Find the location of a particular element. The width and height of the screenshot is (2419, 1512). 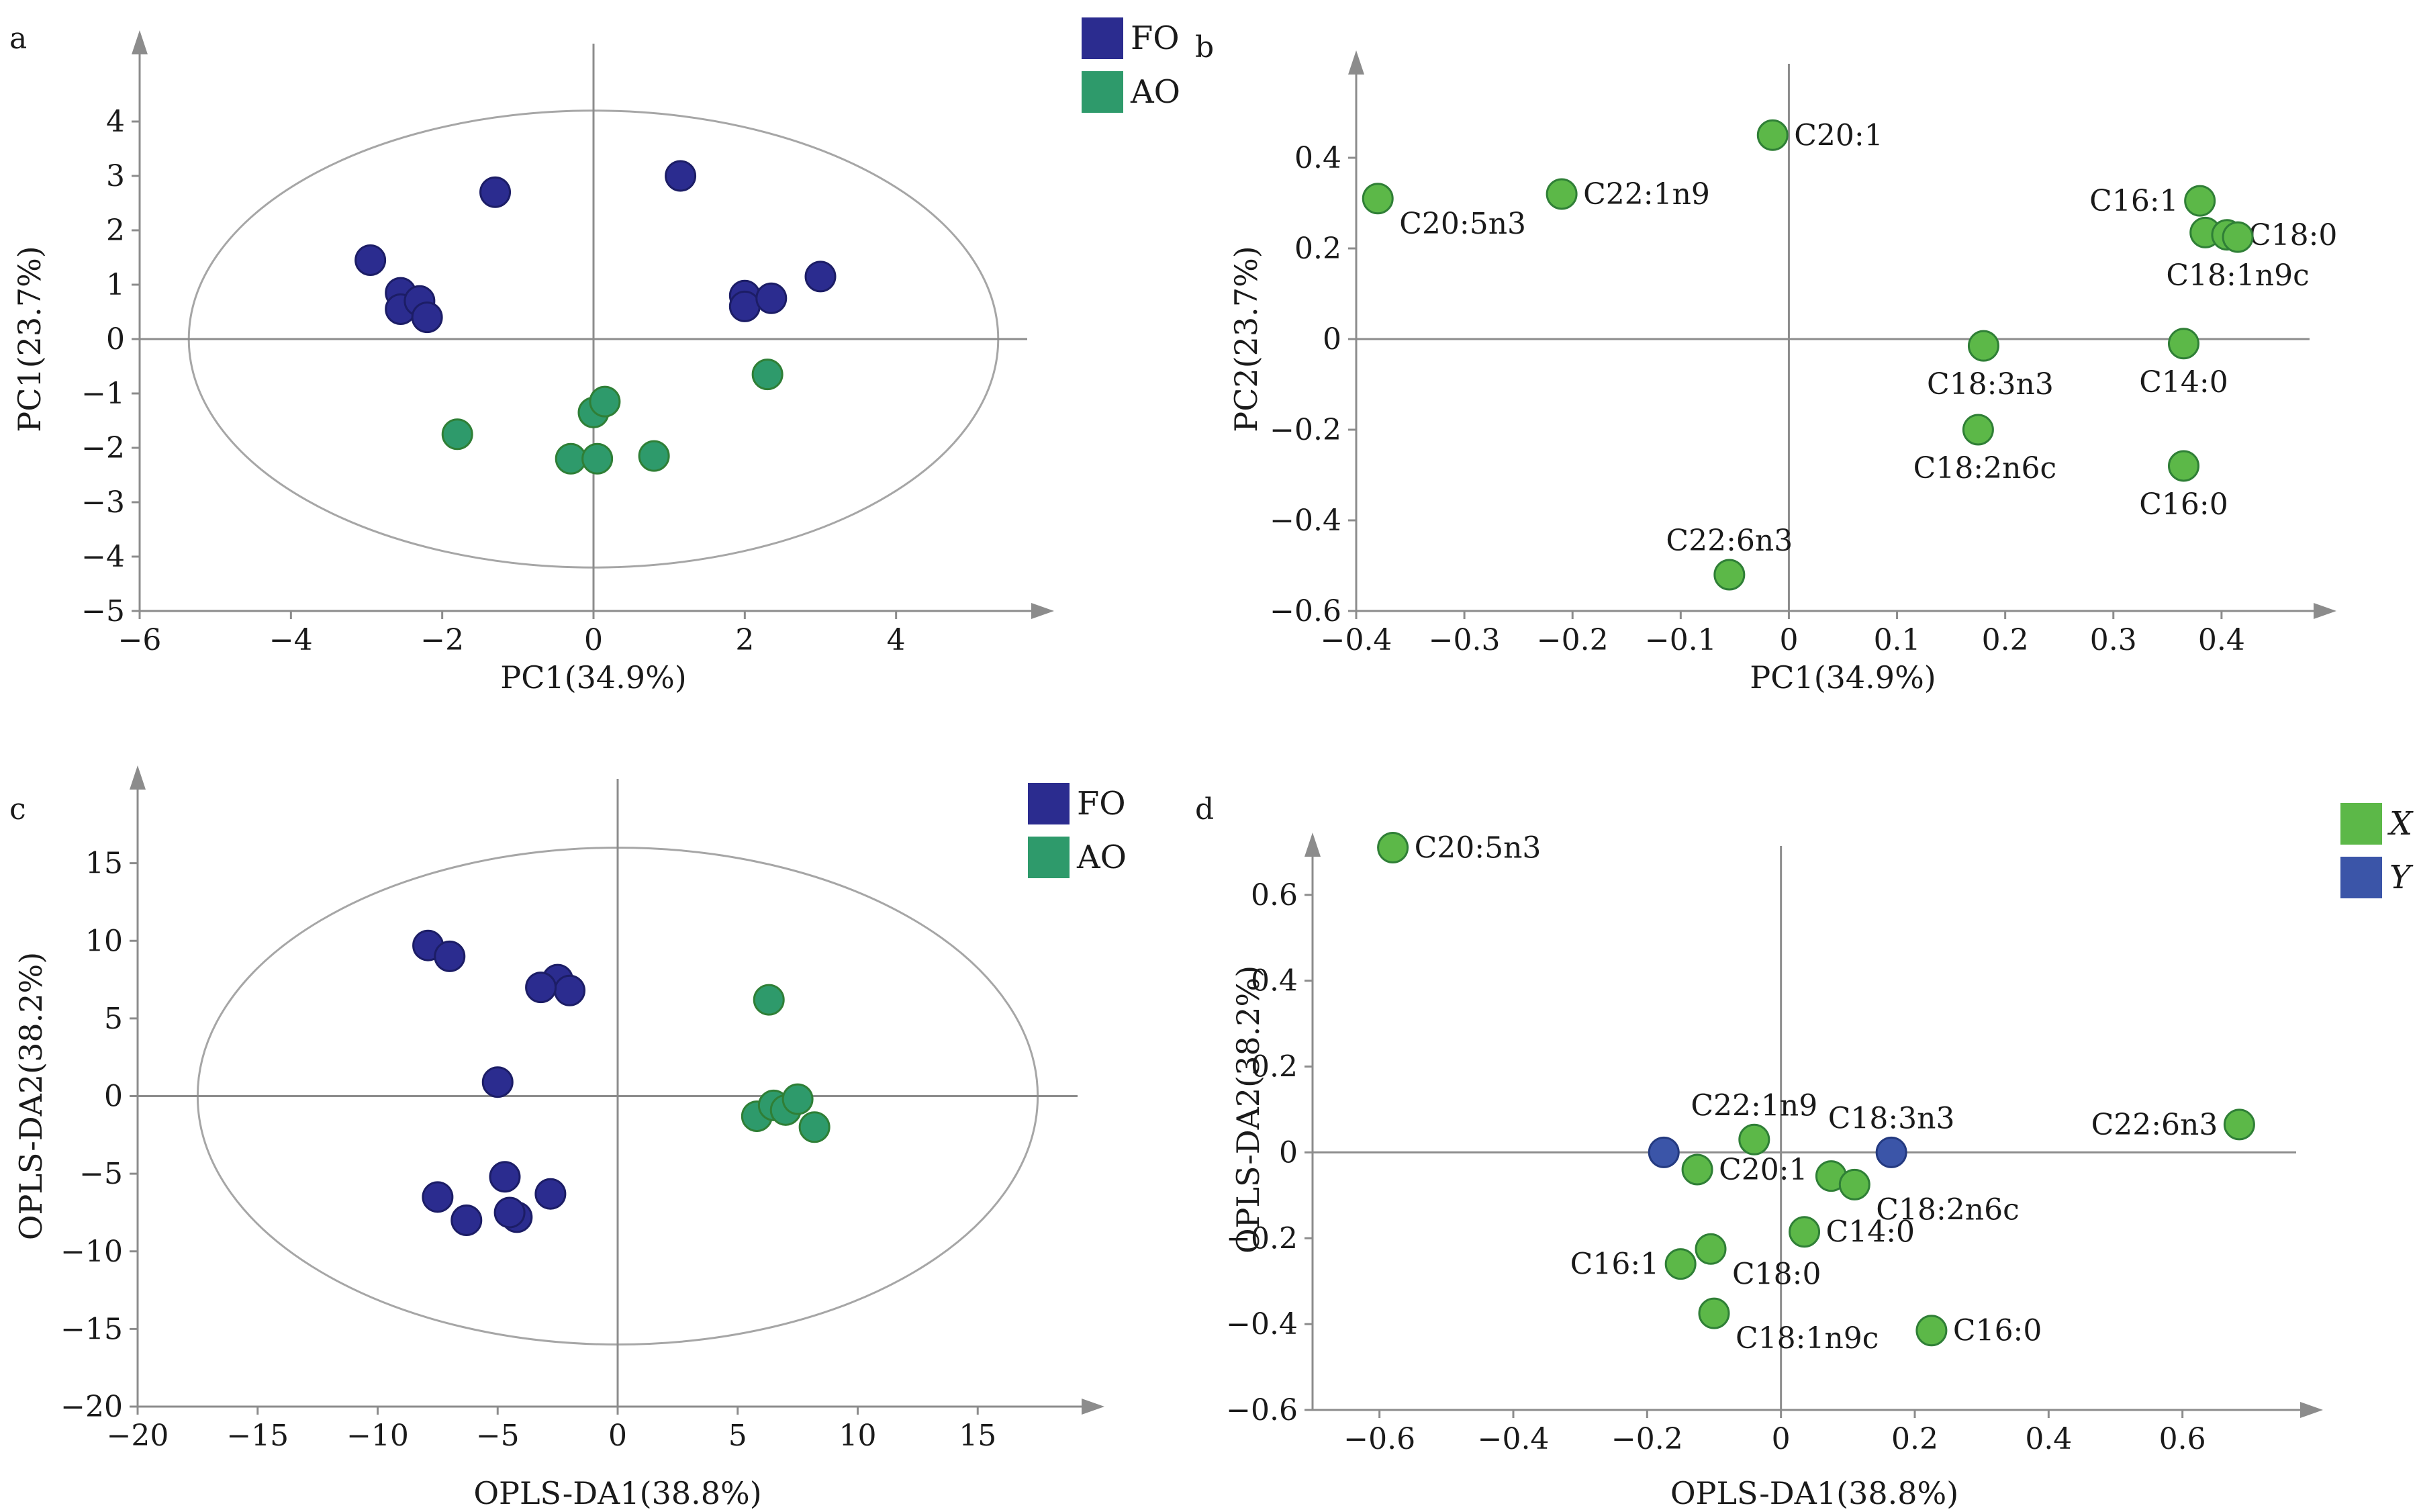

x-tick-label: −15 is located at coordinates (257, 1436).